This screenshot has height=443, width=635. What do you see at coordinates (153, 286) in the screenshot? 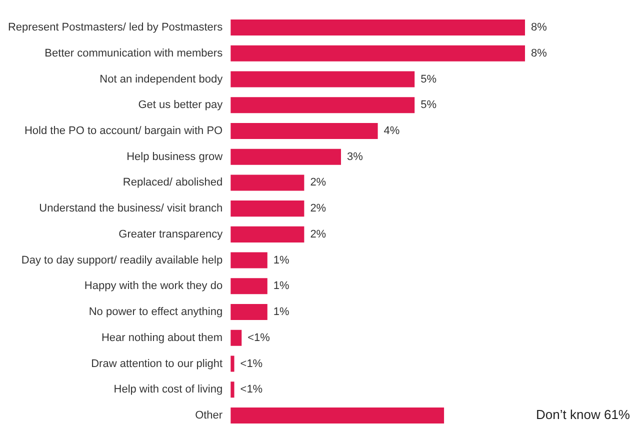
I see `y-tick-label: Happy with the work they do` at bounding box center [153, 286].